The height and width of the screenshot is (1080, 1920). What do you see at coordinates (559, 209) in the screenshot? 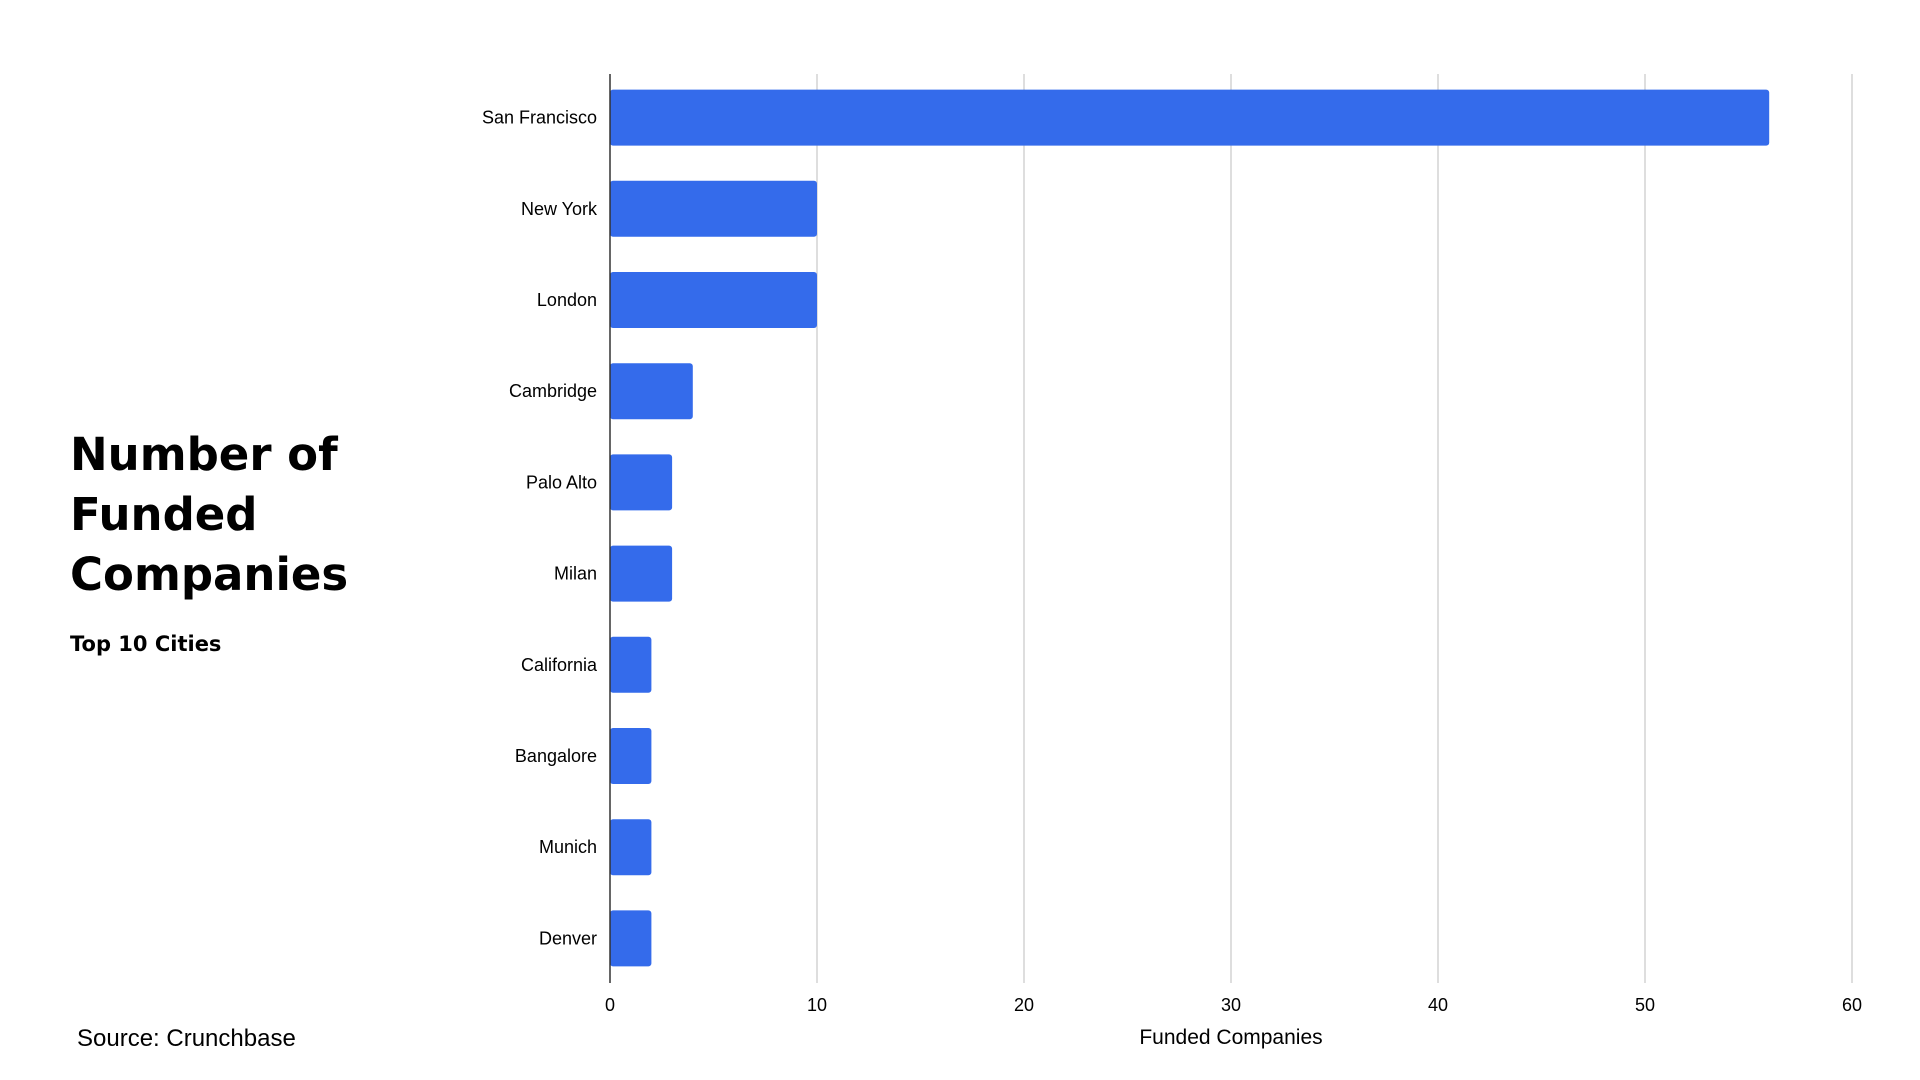
I see `category-label: New York` at bounding box center [559, 209].